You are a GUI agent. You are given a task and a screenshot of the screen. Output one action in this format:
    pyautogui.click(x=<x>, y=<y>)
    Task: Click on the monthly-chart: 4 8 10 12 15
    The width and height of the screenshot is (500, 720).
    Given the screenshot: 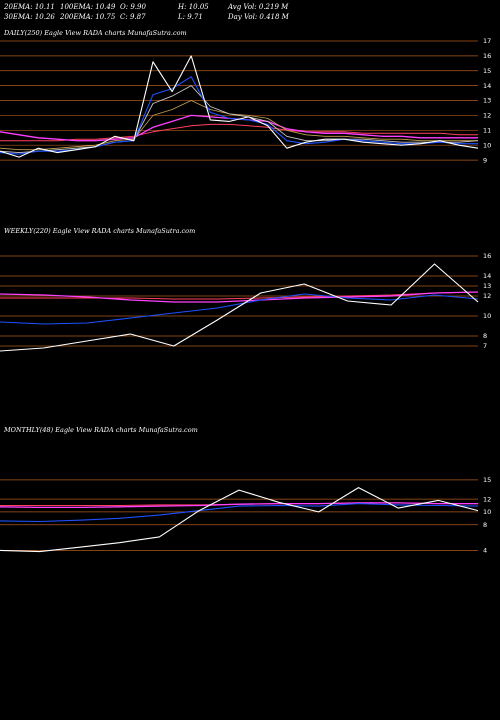 What is the action you would take?
    pyautogui.click(x=245, y=515)
    